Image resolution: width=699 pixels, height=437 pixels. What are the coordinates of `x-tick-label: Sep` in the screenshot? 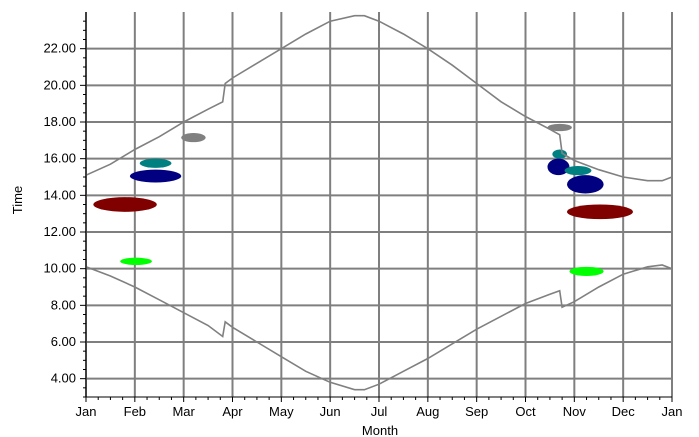 It's located at (476, 411).